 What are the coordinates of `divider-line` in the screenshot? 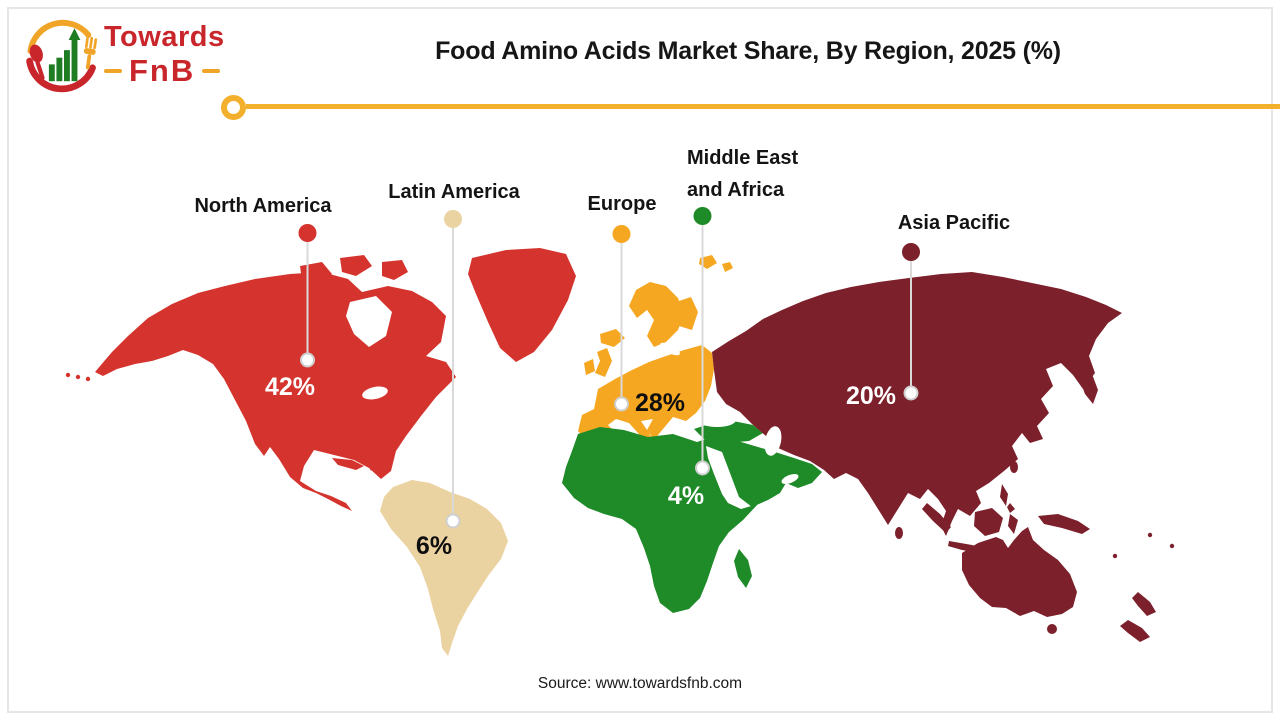 It's located at (763, 106).